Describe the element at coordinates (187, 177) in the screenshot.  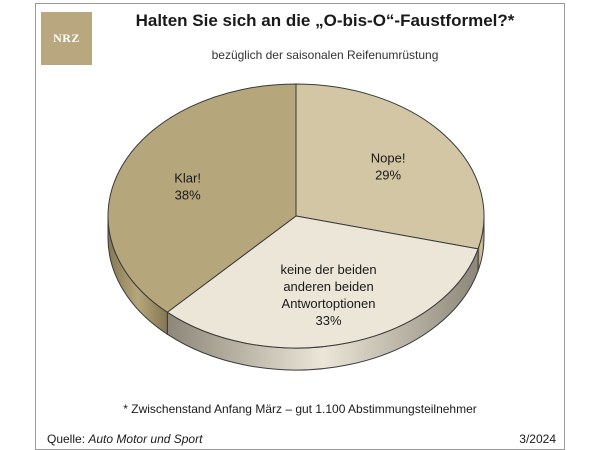
I see `slice-label-2: Klar!` at that location.